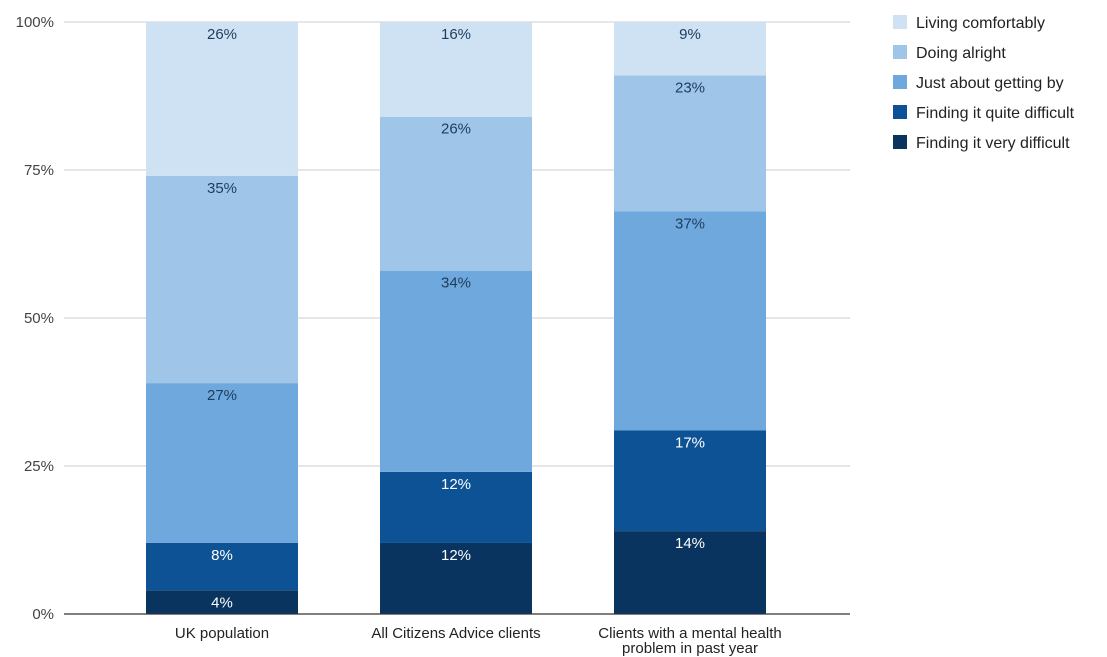  Describe the element at coordinates (690, 87) in the screenshot. I see `data-label: 23%` at that location.